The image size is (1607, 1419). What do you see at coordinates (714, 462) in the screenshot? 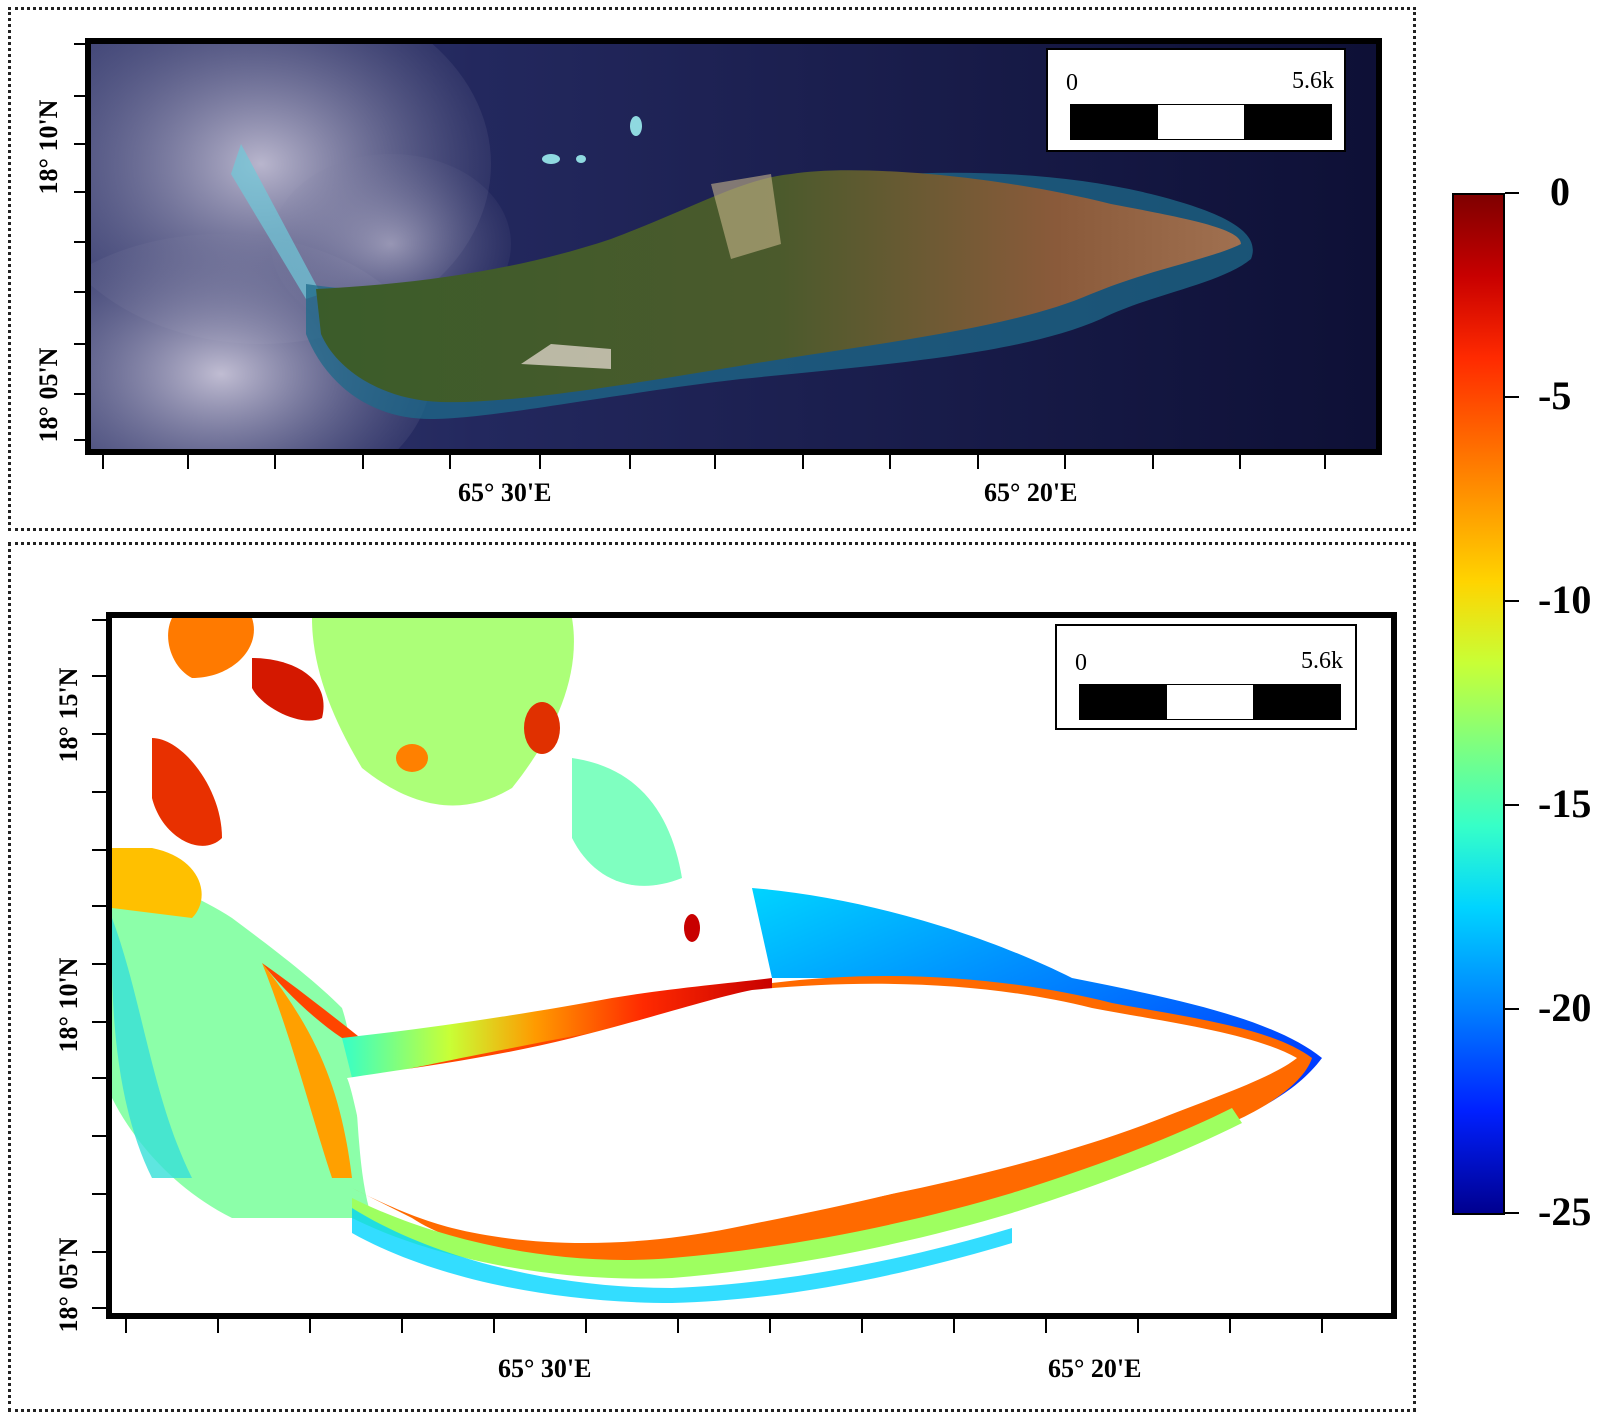
I see `top-lon-ticks` at bounding box center [714, 462].